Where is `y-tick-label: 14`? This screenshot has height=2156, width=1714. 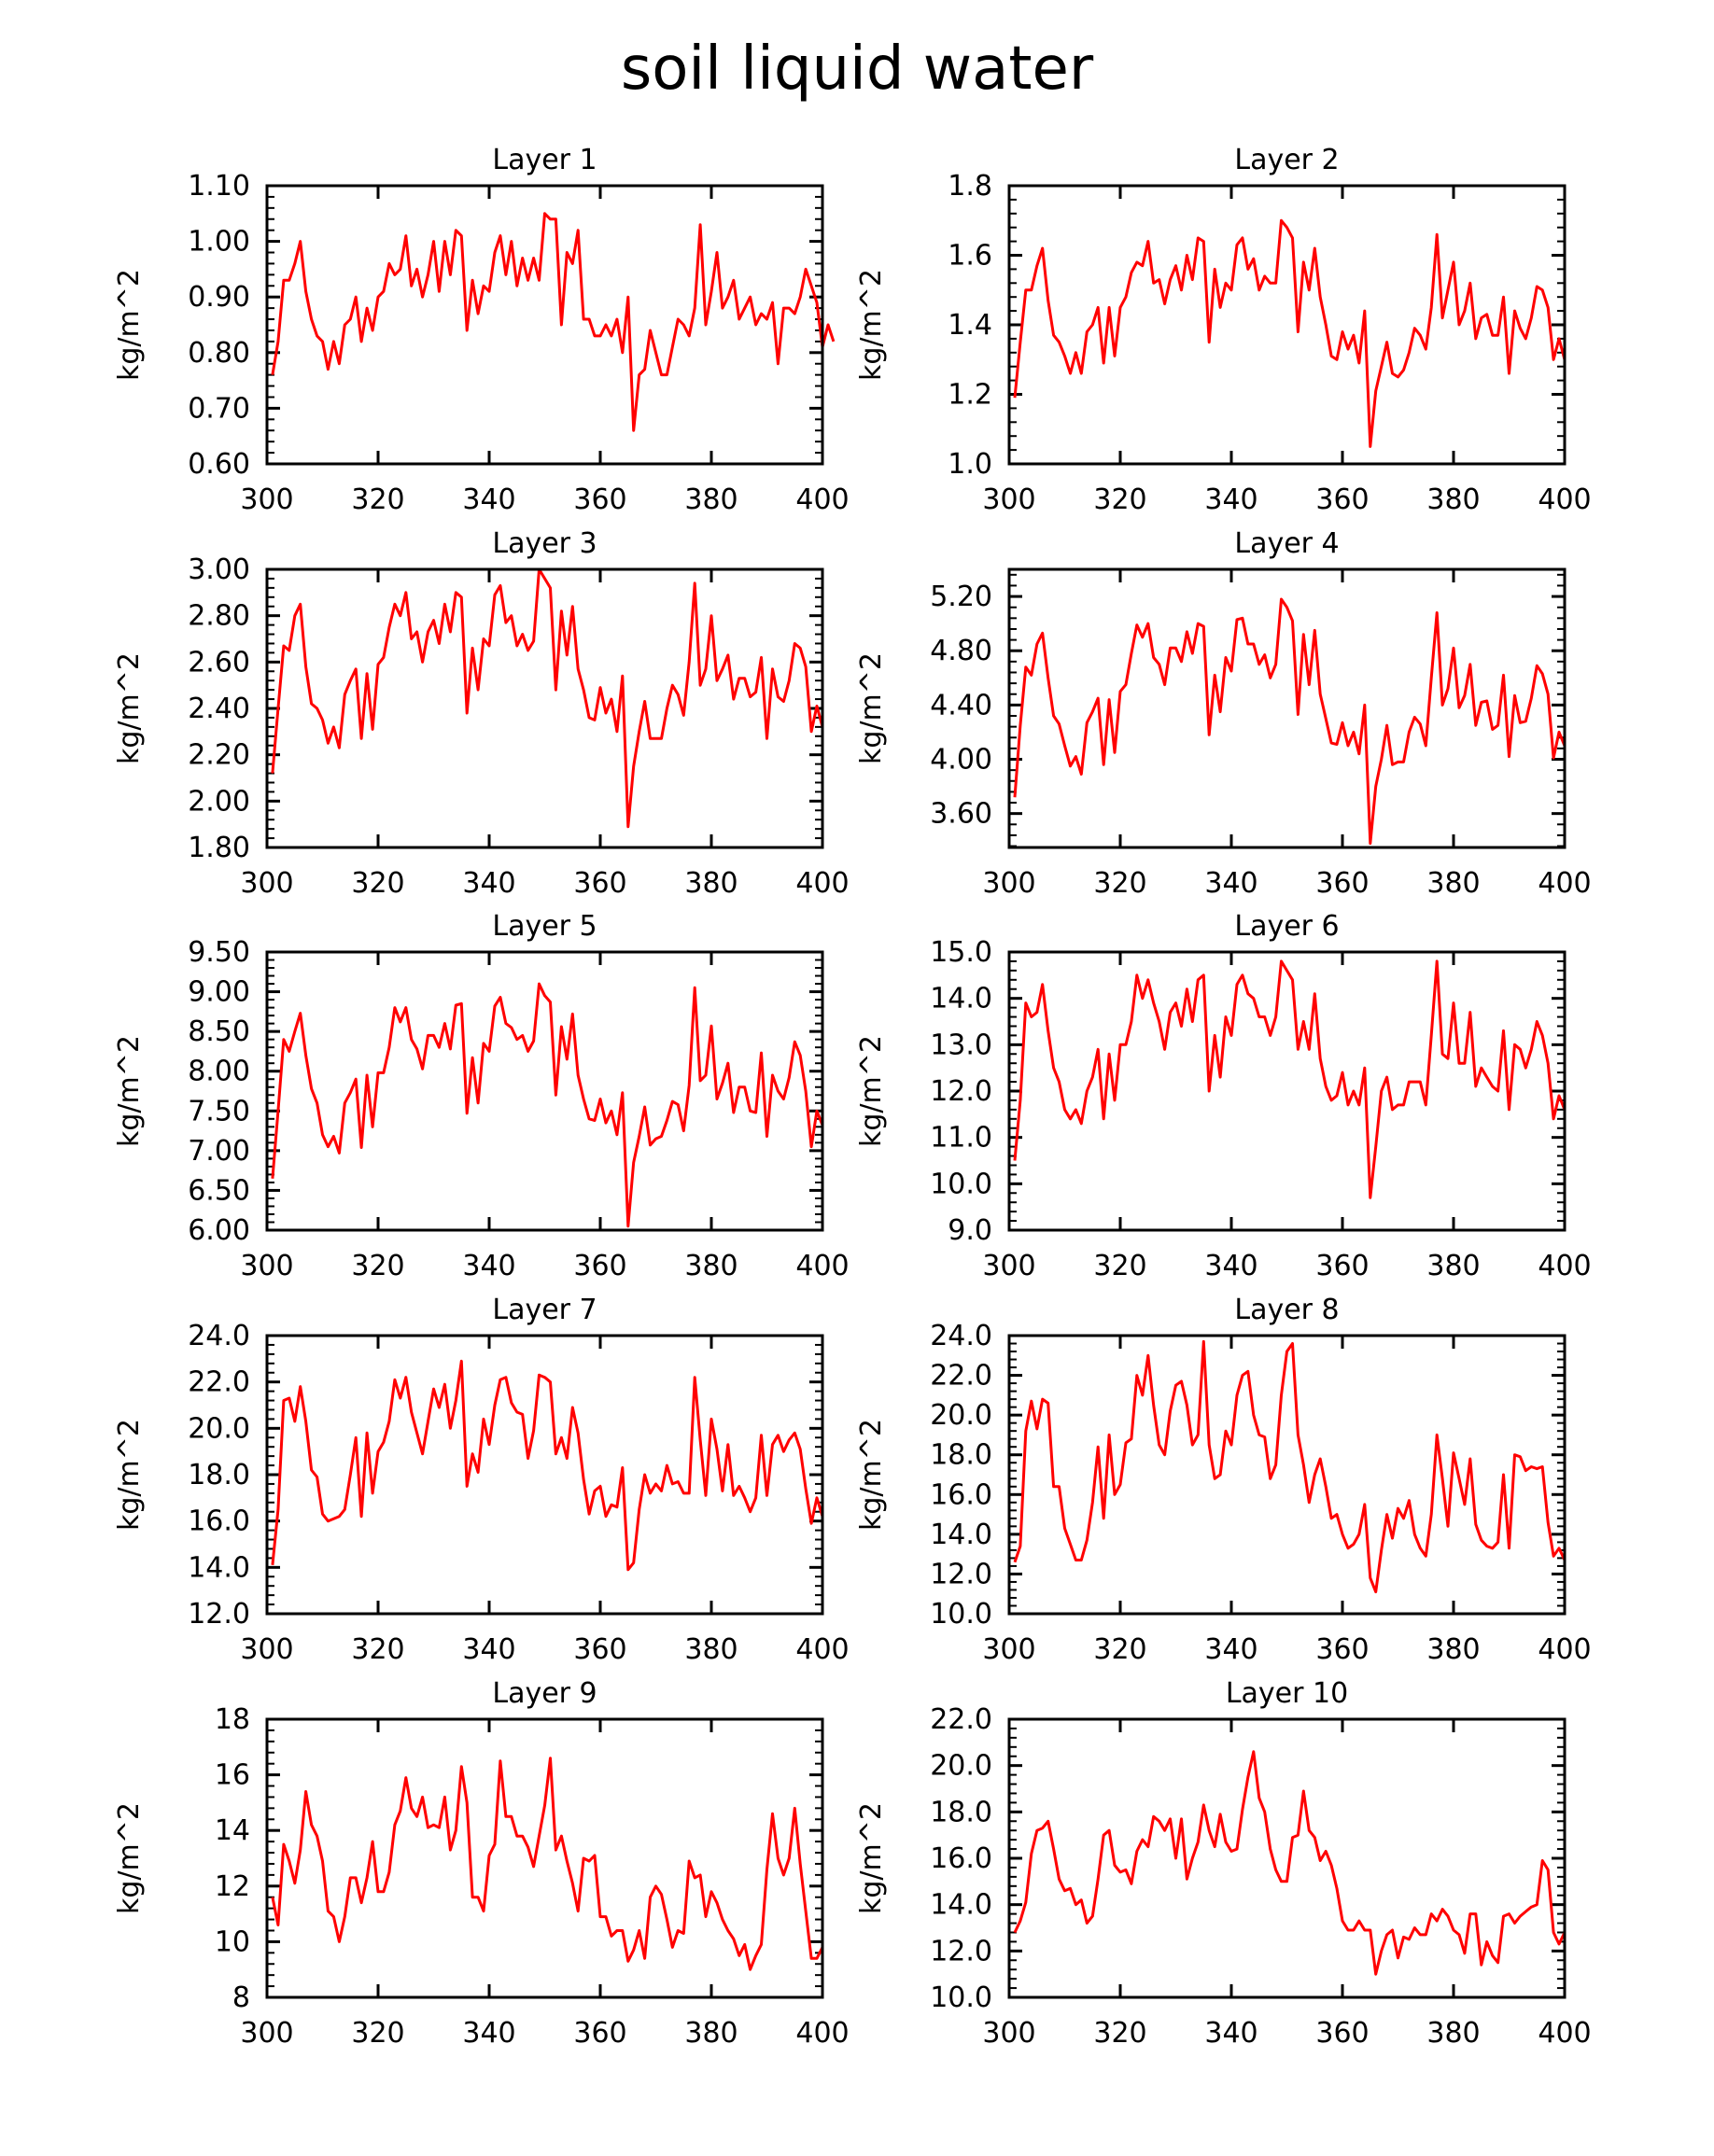
y-tick-label: 14 is located at coordinates (233, 1830).